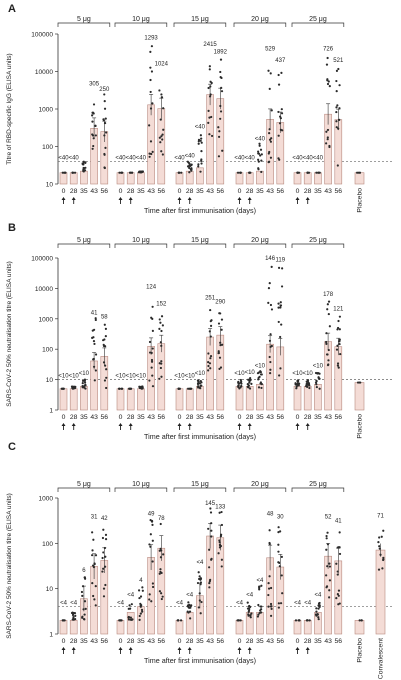  I want to click on y-tick-label: 1000, so click(46, 319).